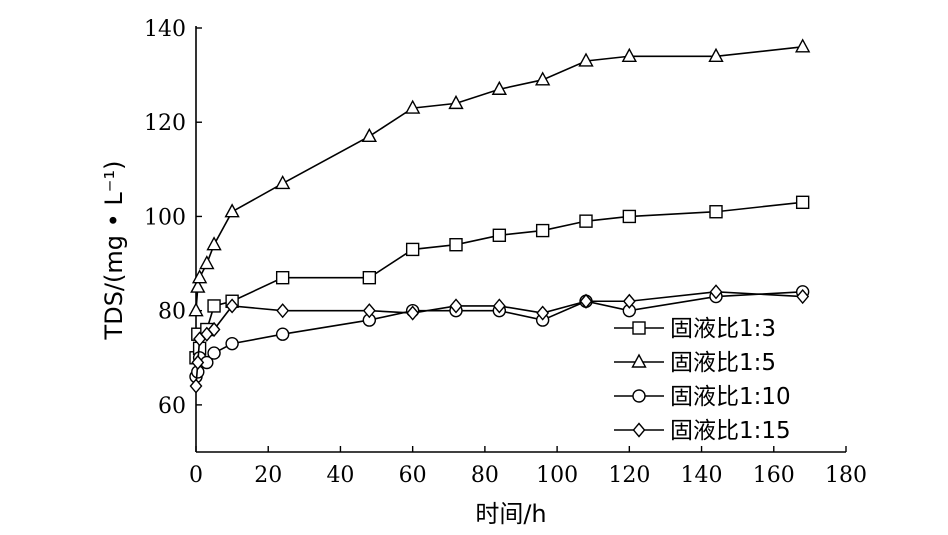 The height and width of the screenshot is (535, 948). I want to click on legend-label: 固液比1:5, so click(723, 363).